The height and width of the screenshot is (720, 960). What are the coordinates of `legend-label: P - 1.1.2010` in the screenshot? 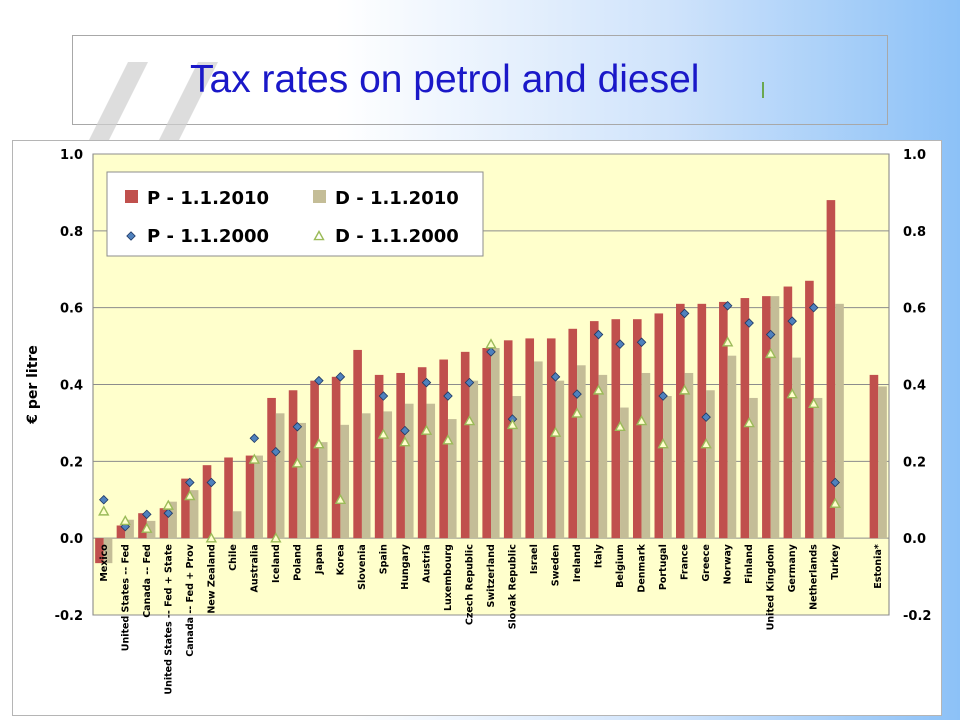 It's located at (208, 198).